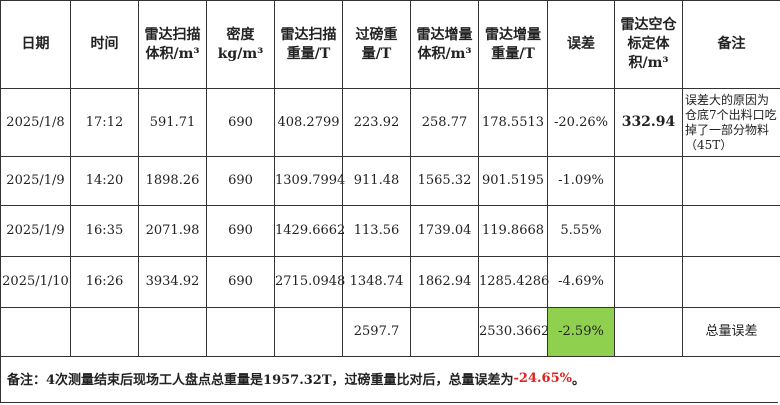  I want to click on header-inc-volume: 雷达增量体积/m³, so click(444, 44).